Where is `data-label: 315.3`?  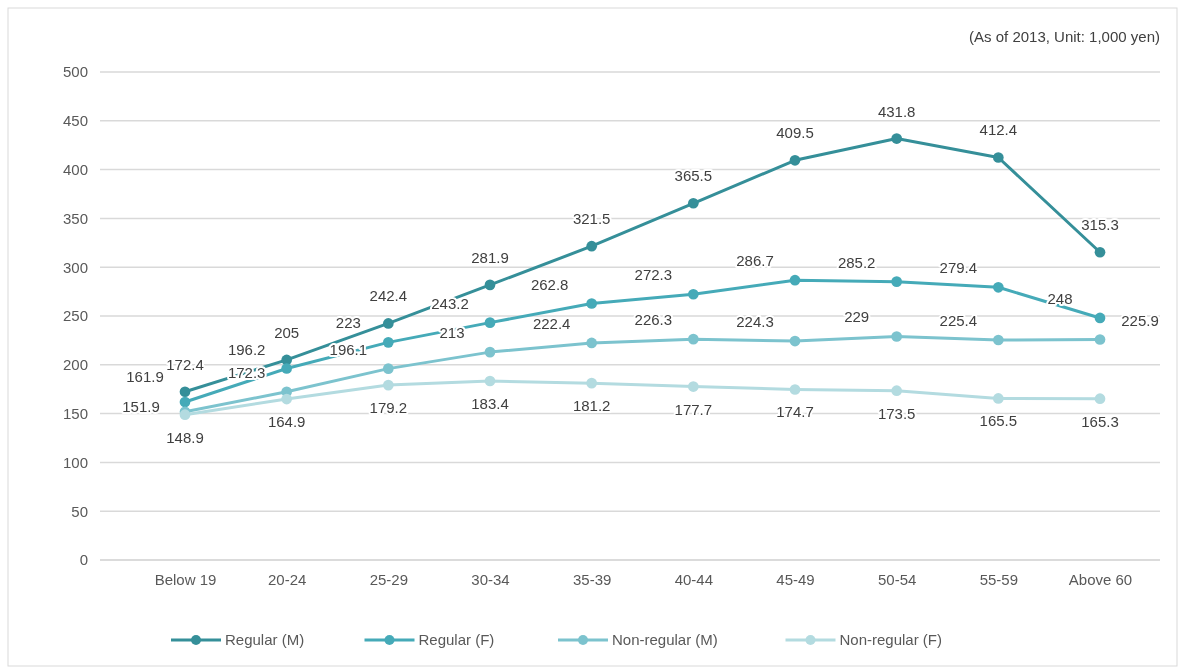 data-label: 315.3 is located at coordinates (1100, 225).